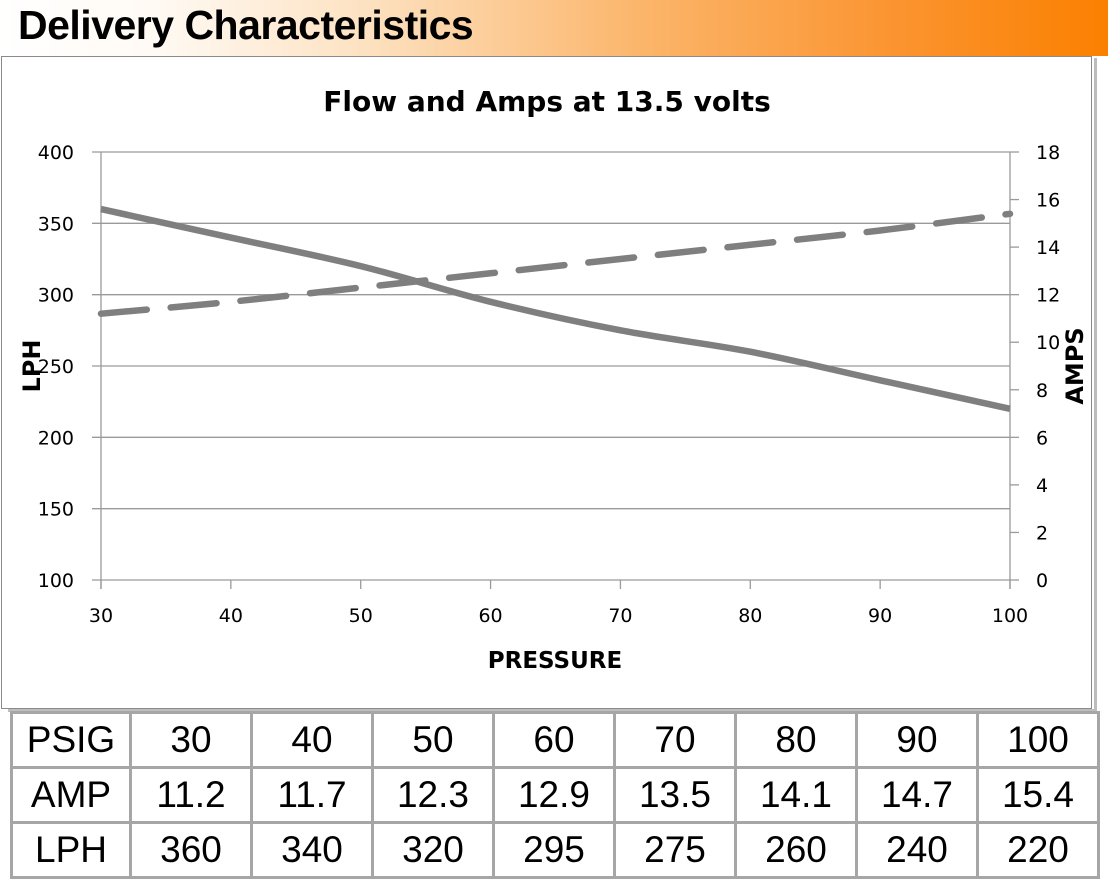 The width and height of the screenshot is (1108, 885). Describe the element at coordinates (796, 850) in the screenshot. I see `table-cell: 260` at that location.